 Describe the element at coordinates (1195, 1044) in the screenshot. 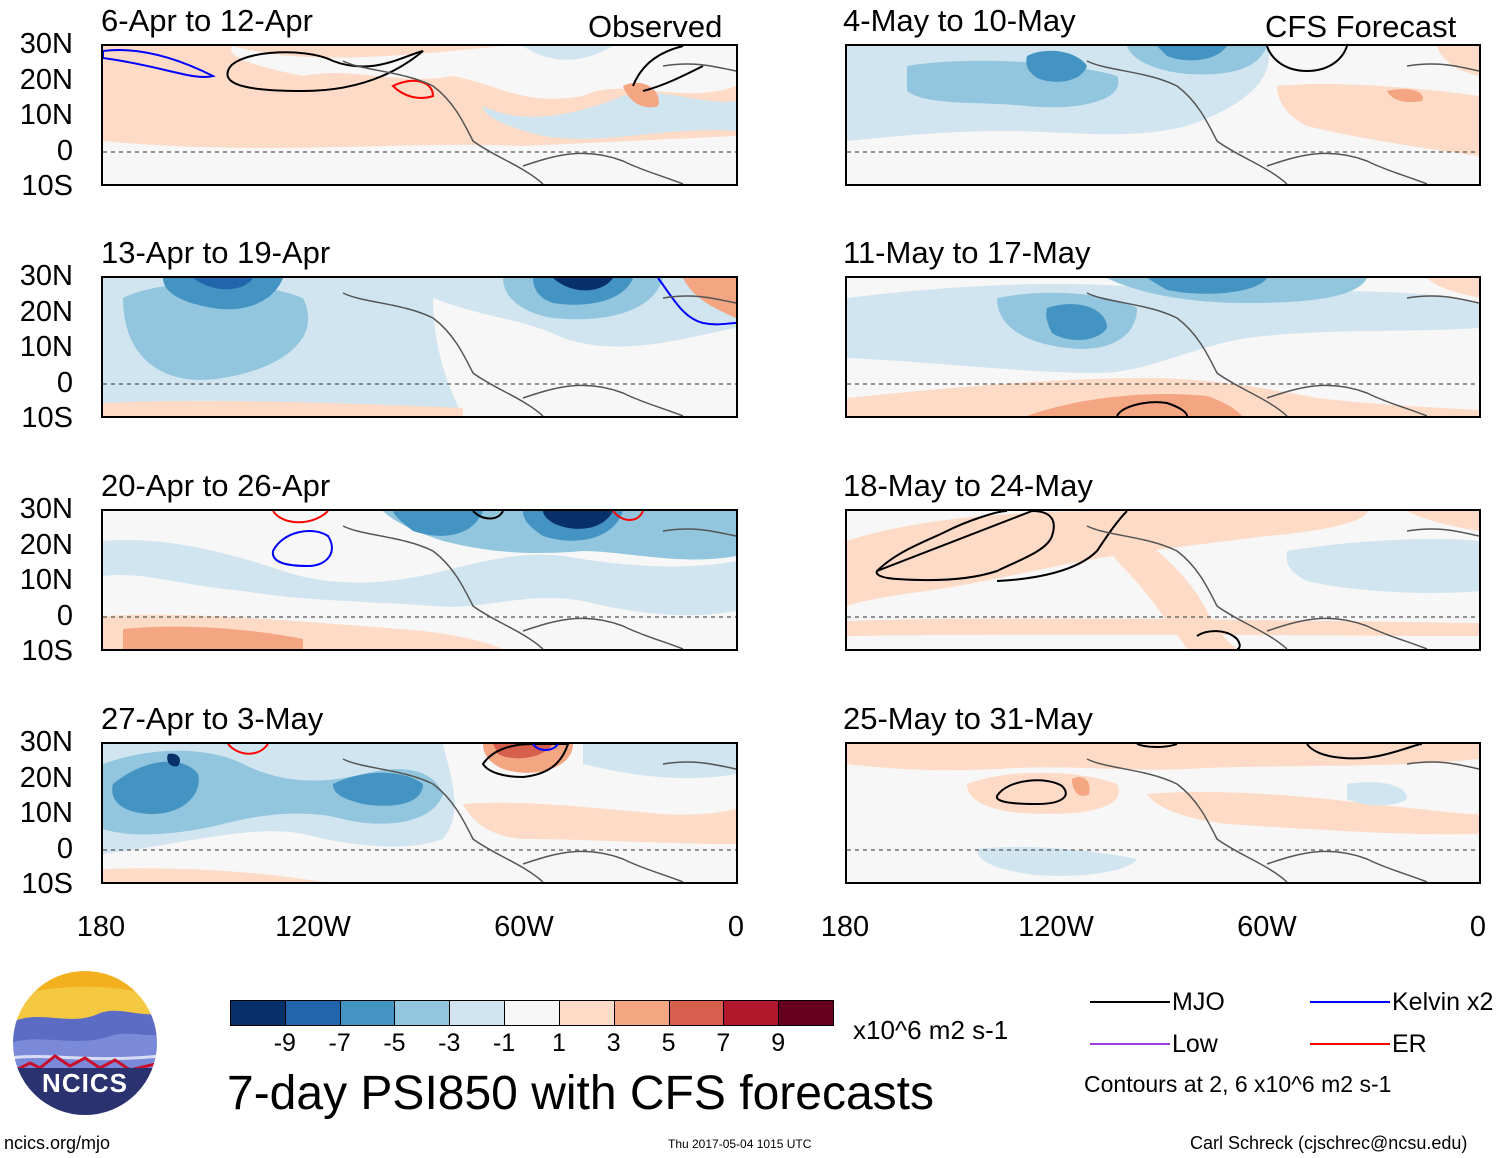

I see `legend-label-low: Low` at that location.